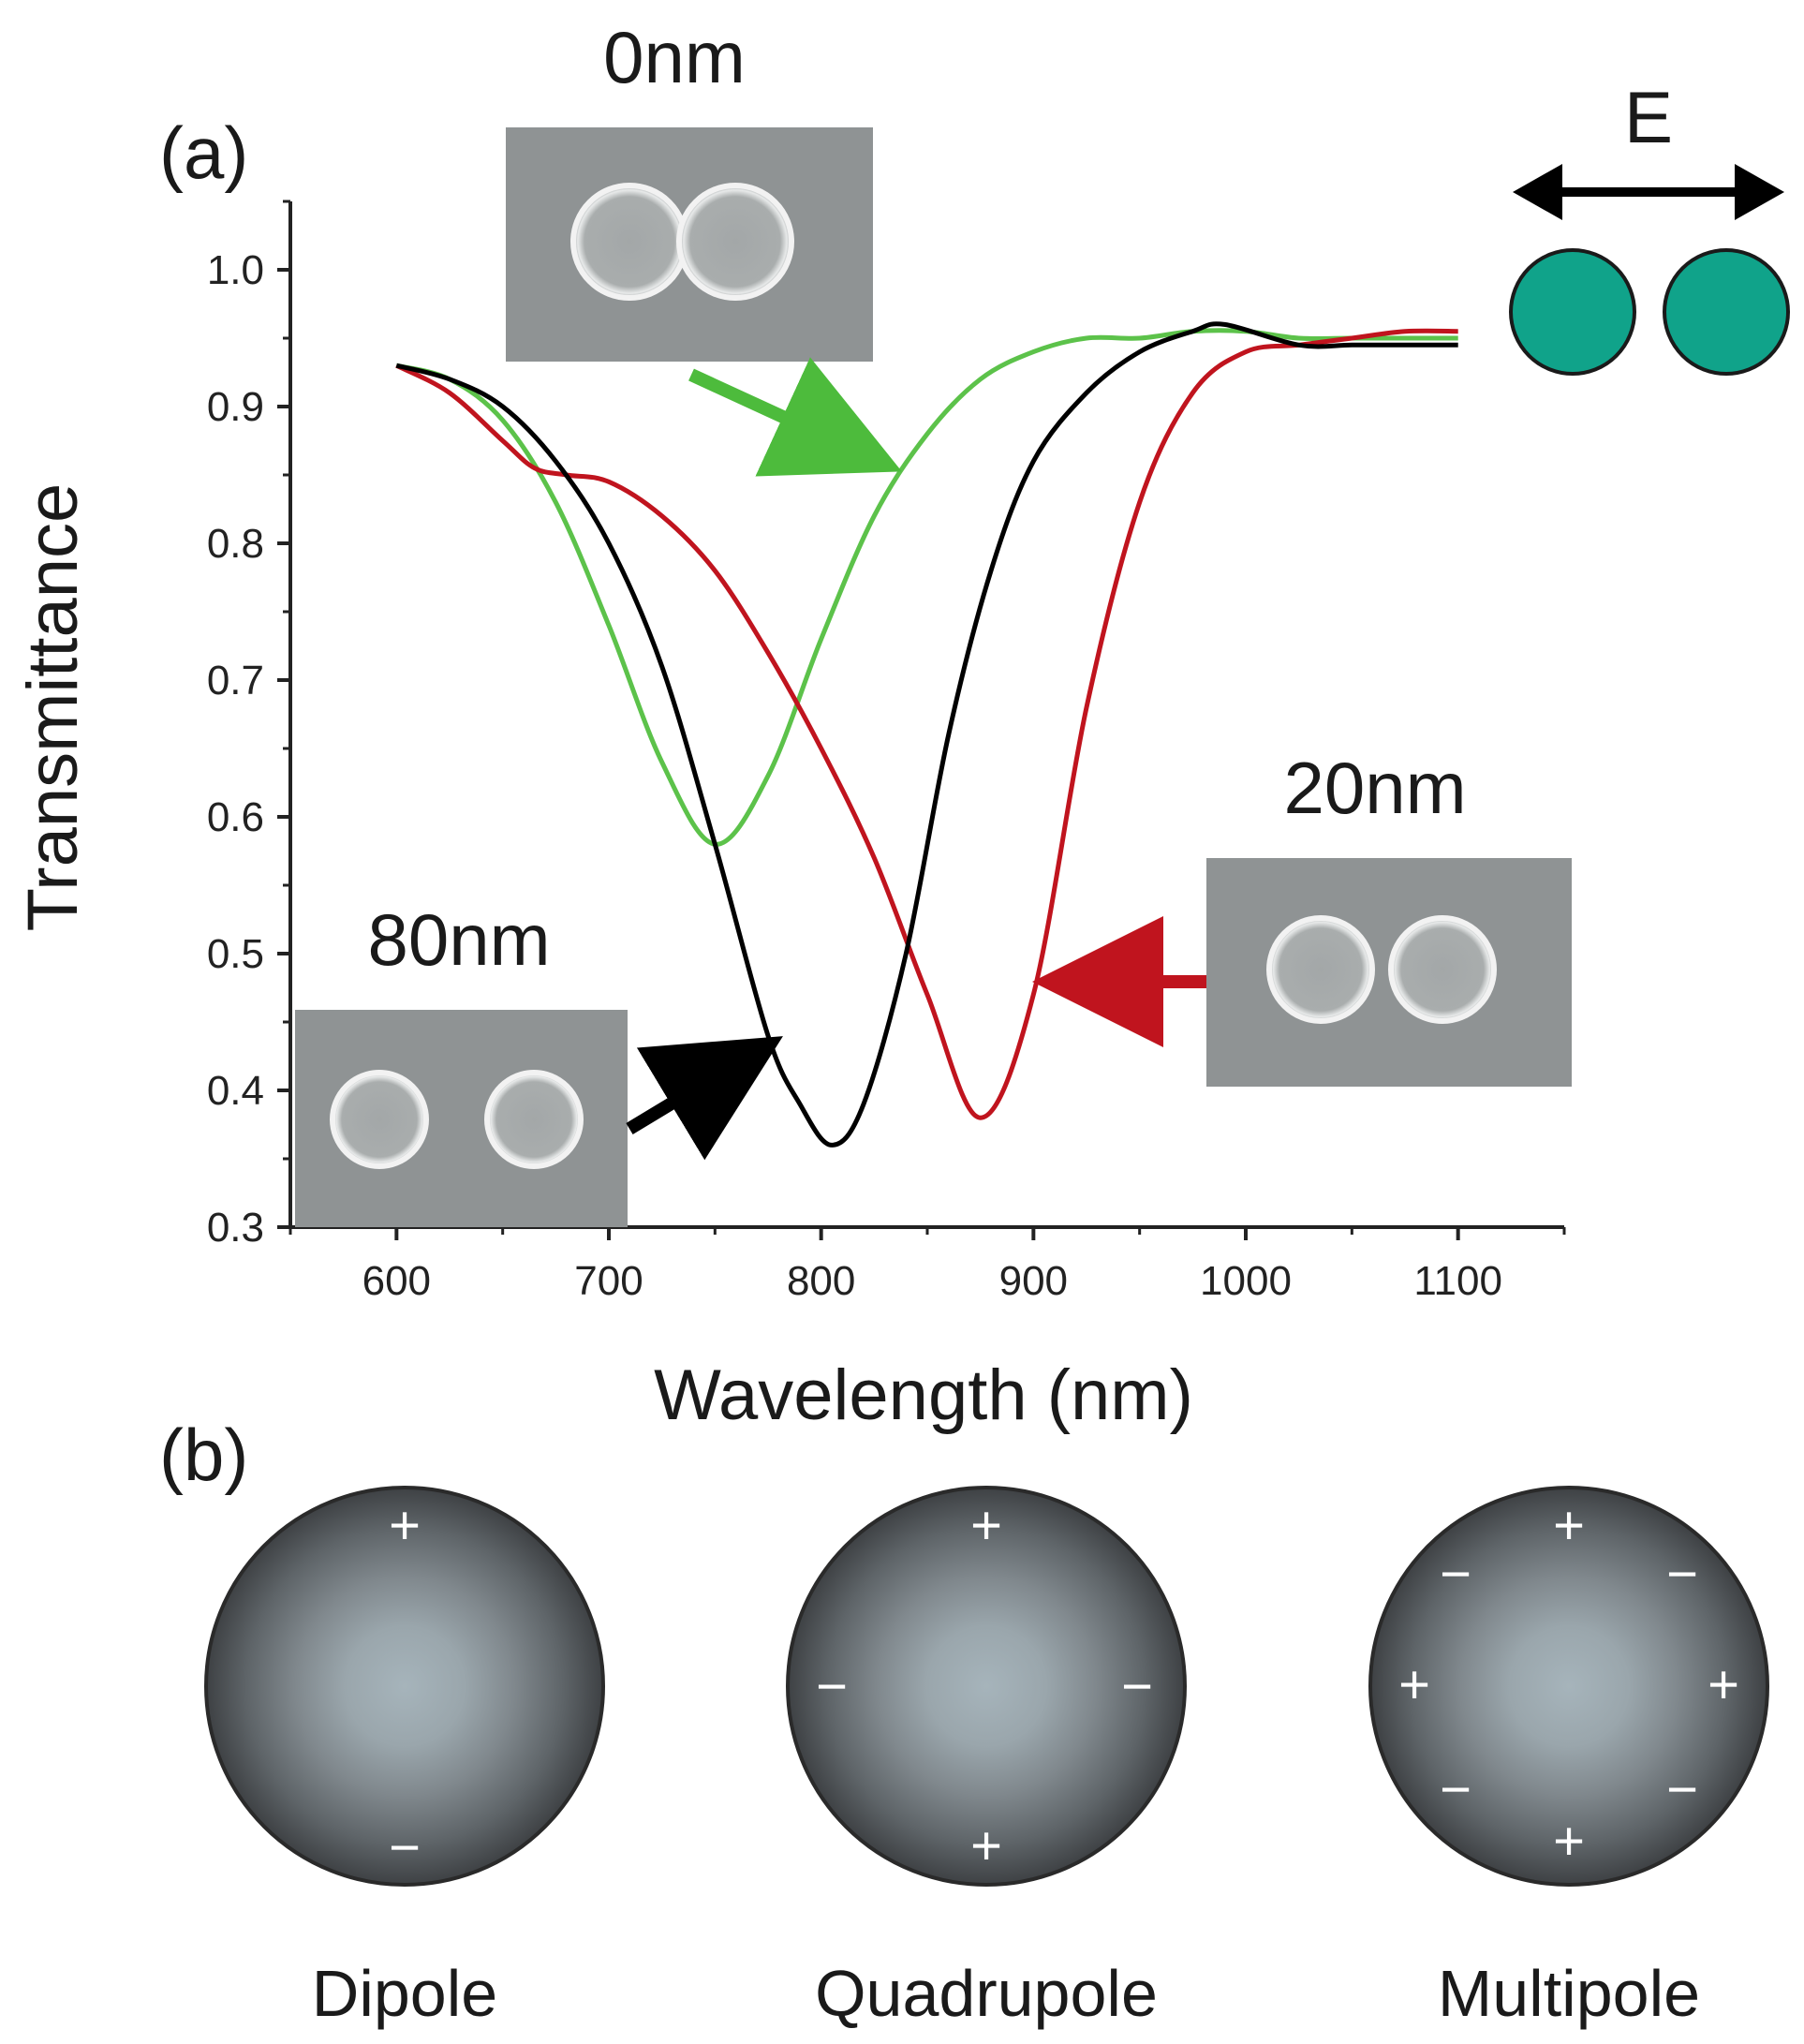 The width and height of the screenshot is (1804, 2044). I want to click on multipole-charge-upper-left: −, so click(1455, 1575).